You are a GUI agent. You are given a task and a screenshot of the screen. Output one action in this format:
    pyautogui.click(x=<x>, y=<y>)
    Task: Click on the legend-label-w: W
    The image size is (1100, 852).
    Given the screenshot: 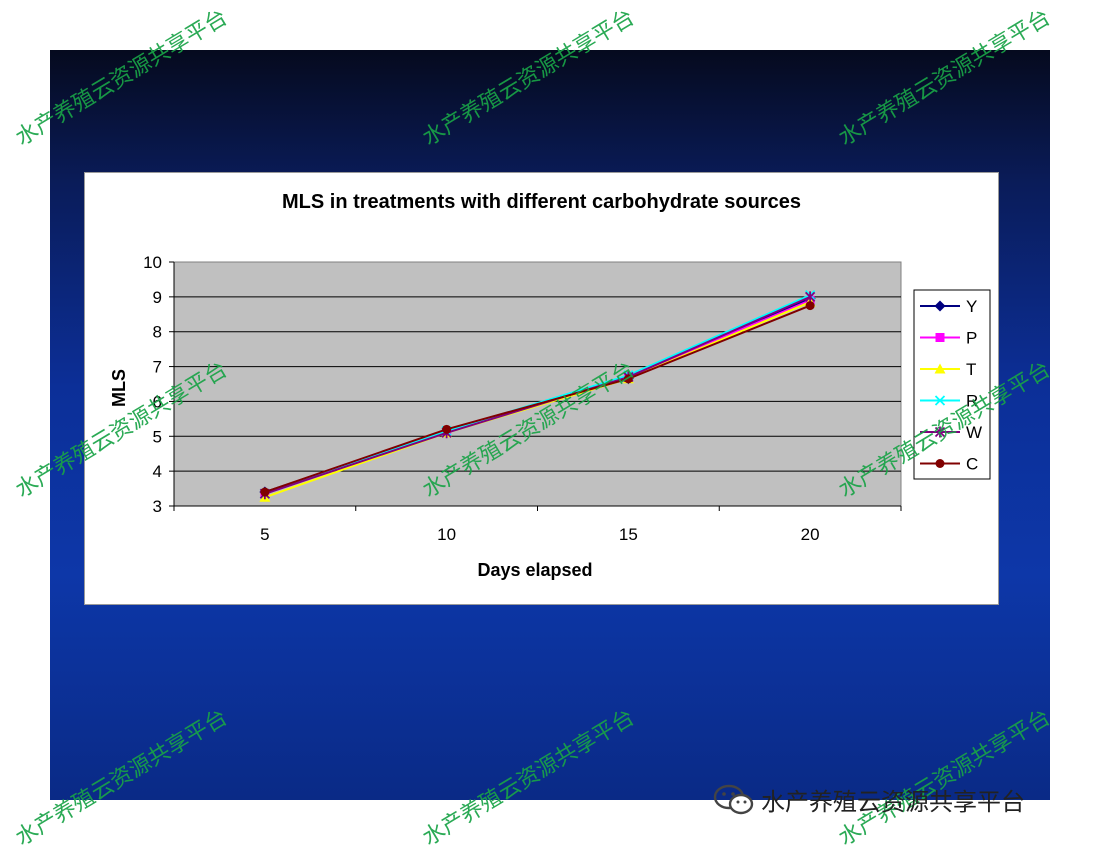 What is the action you would take?
    pyautogui.click(x=974, y=432)
    